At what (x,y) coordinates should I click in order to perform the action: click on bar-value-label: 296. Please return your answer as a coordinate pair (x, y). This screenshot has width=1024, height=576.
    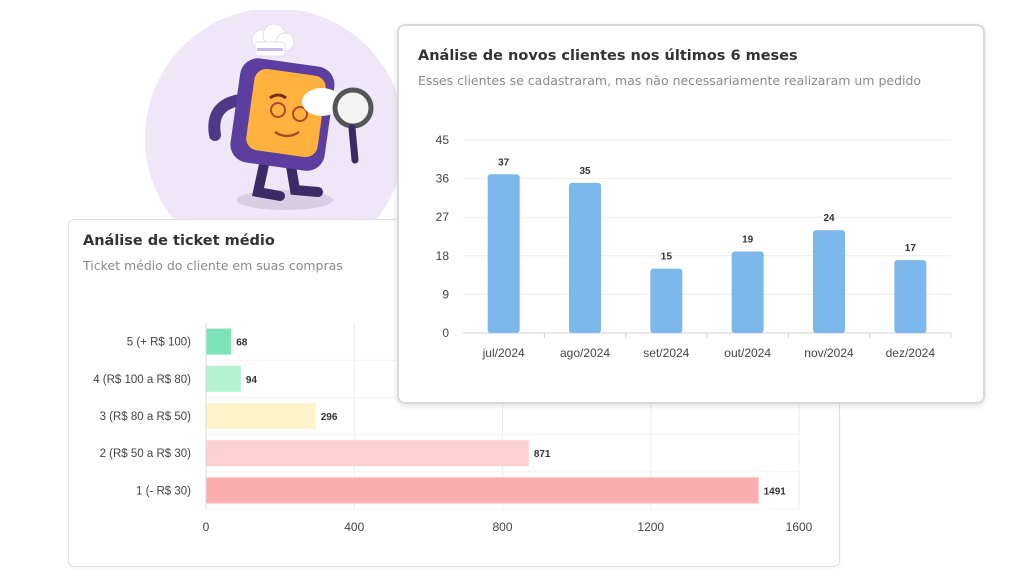
    Looking at the image, I should click on (329, 417).